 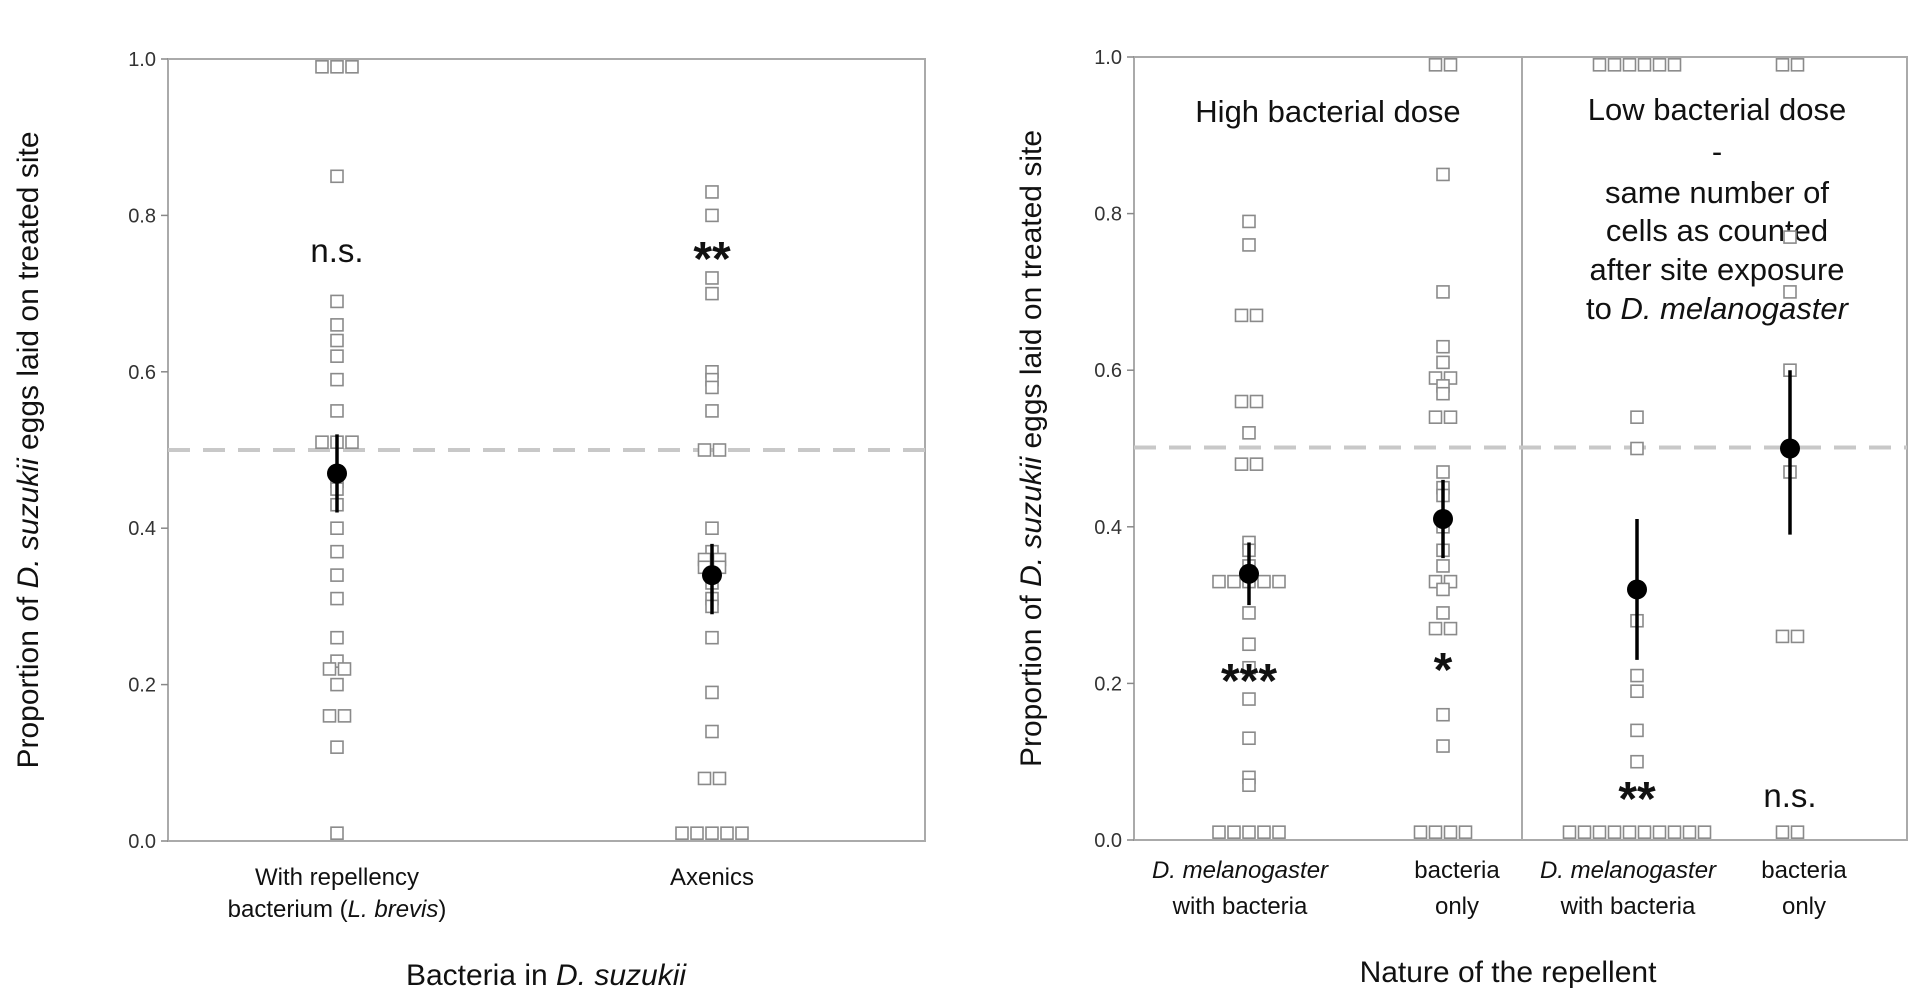 I want to click on chart1-cat1-significance-label: *, so click(x=1443, y=670).